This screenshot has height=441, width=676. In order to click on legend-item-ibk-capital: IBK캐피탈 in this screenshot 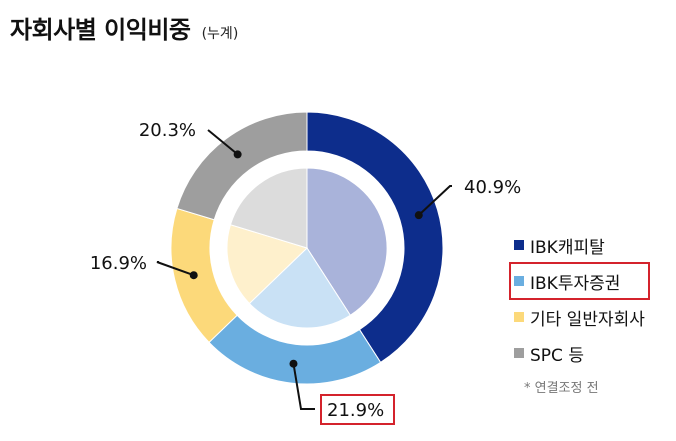, I will do `click(579, 245)`.